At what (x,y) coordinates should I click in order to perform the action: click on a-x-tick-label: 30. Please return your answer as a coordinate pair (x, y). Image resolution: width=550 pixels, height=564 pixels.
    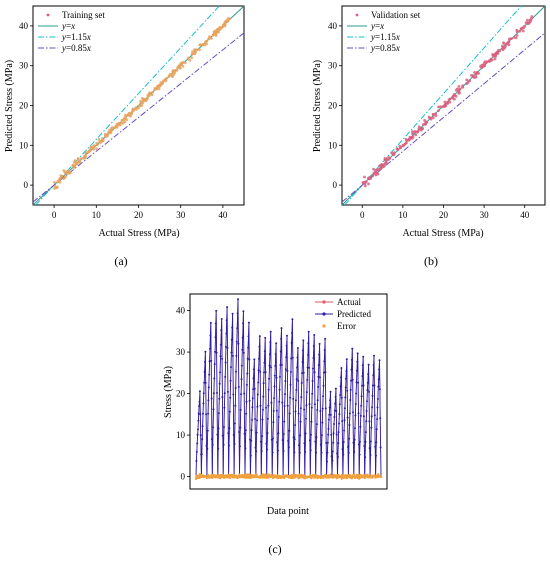
    Looking at the image, I should click on (181, 215).